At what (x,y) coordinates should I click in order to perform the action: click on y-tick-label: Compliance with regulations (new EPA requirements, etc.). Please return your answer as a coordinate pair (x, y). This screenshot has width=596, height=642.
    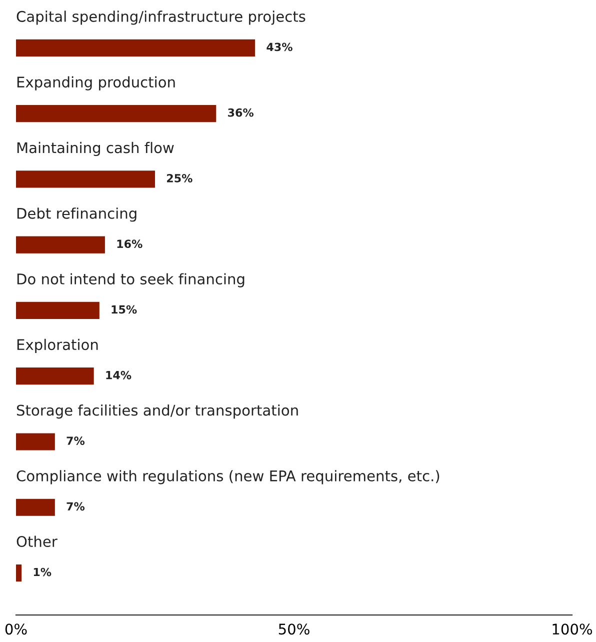
    Looking at the image, I should click on (228, 477).